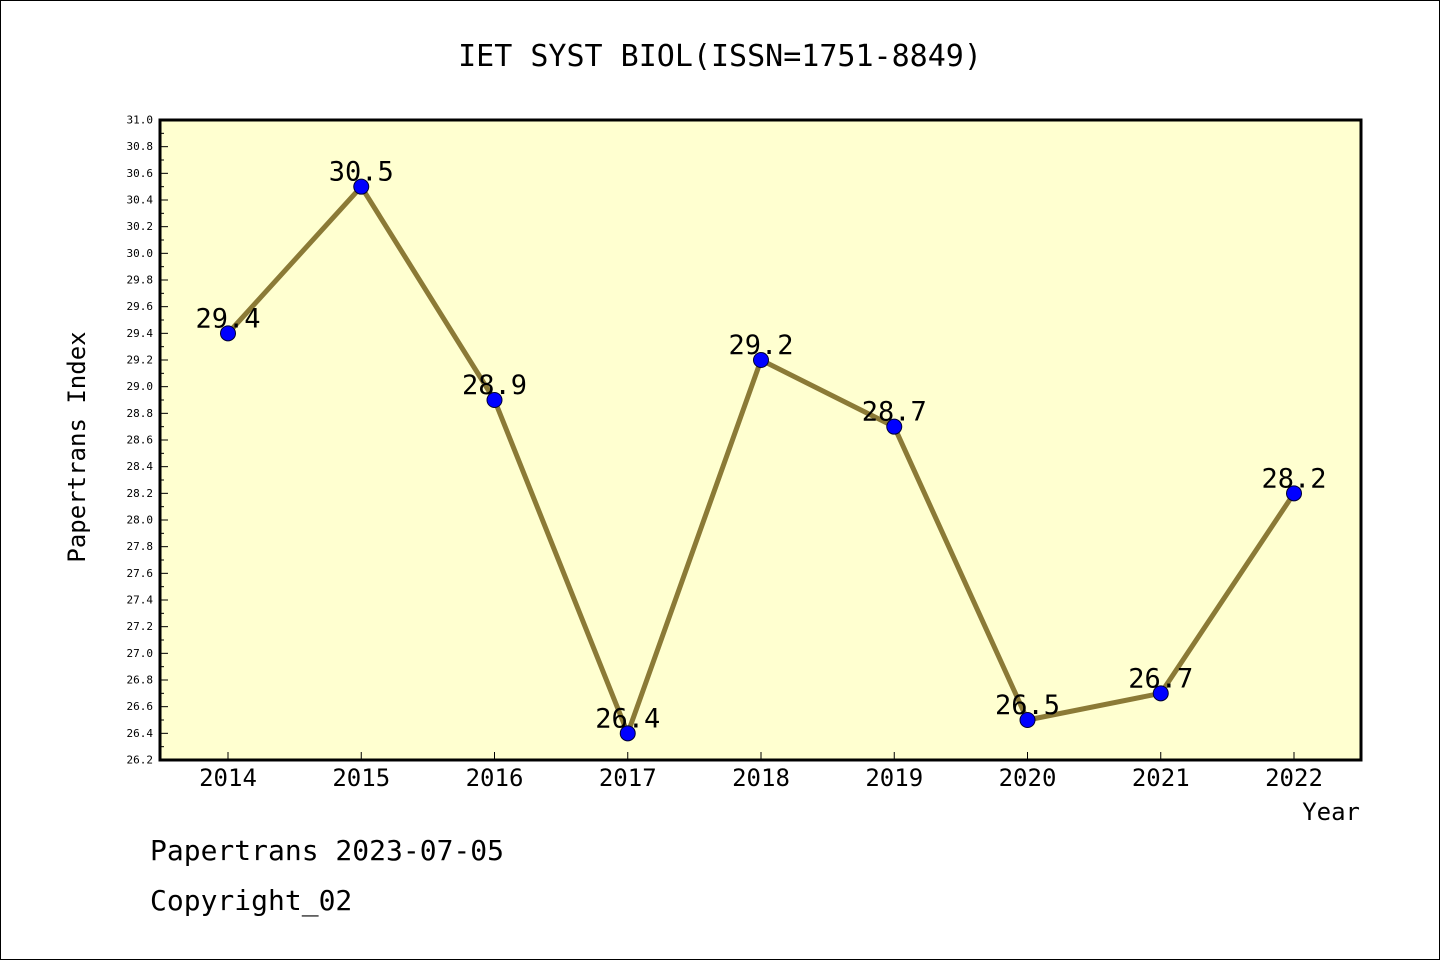  What do you see at coordinates (760, 345) in the screenshot?
I see `data-label: 29.2` at bounding box center [760, 345].